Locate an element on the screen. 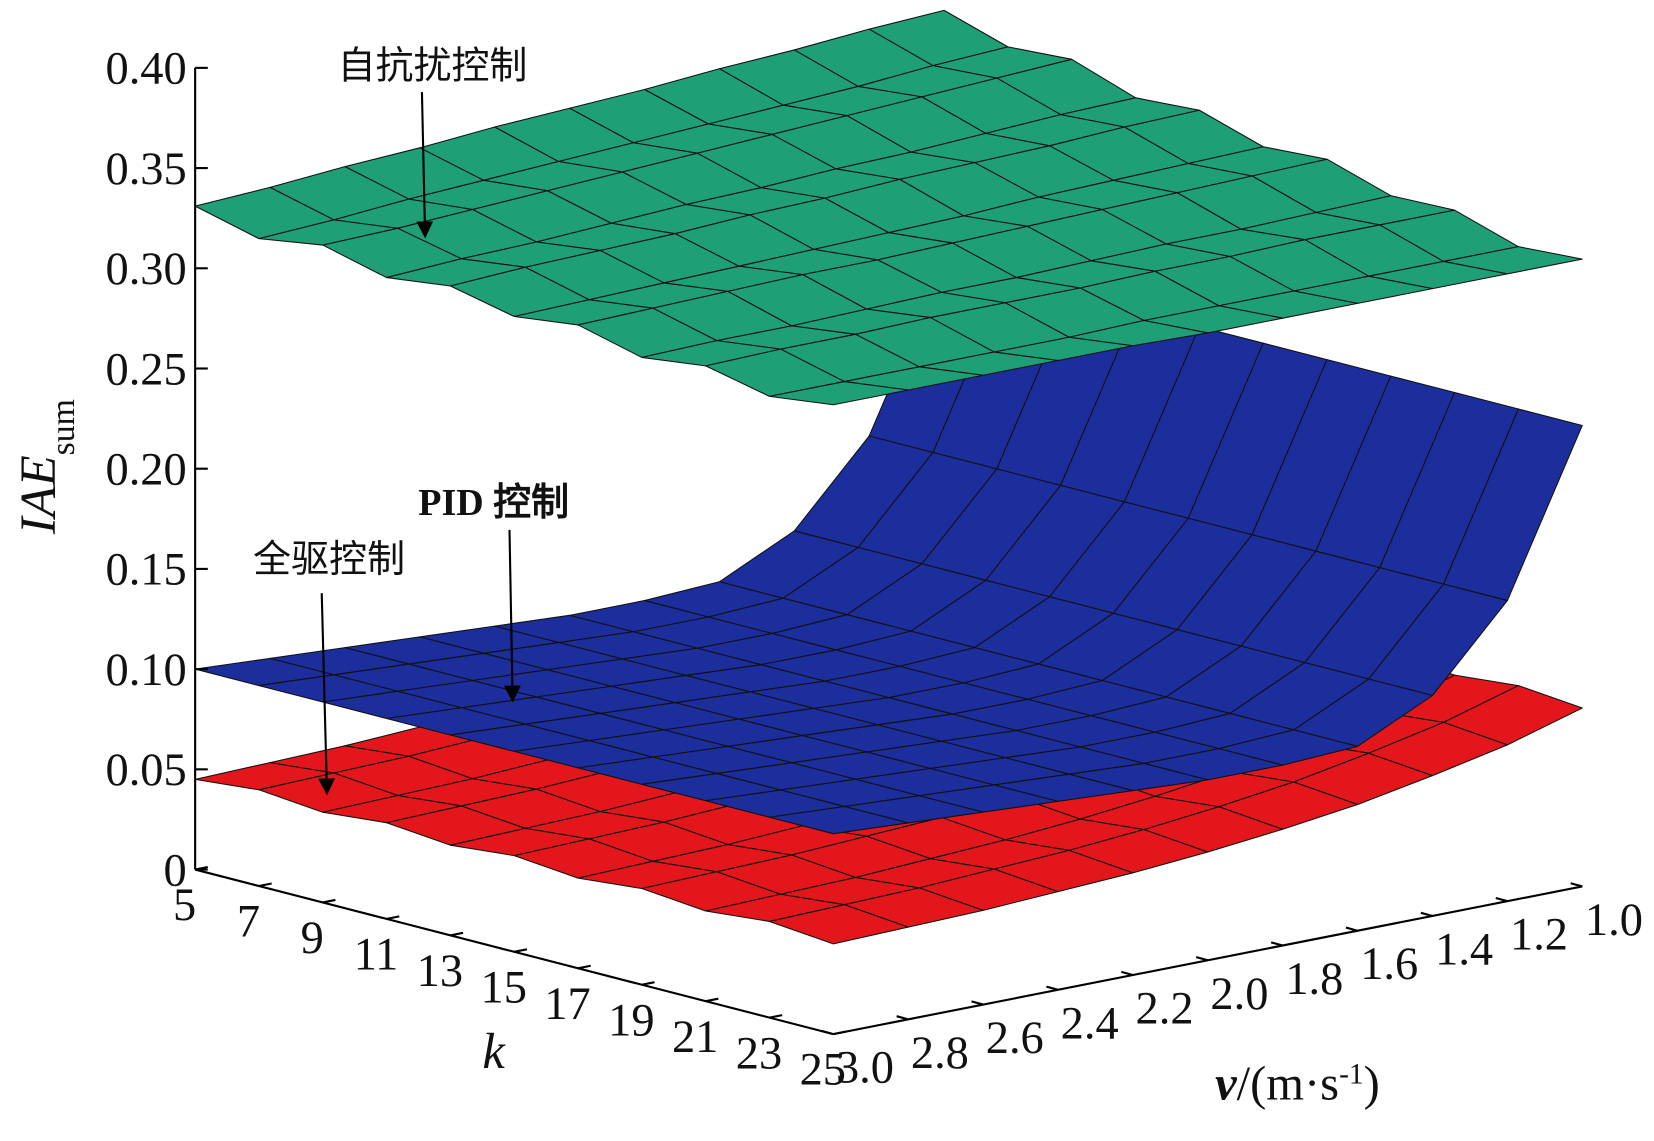  z-tick-label: 0 is located at coordinates (175, 870).